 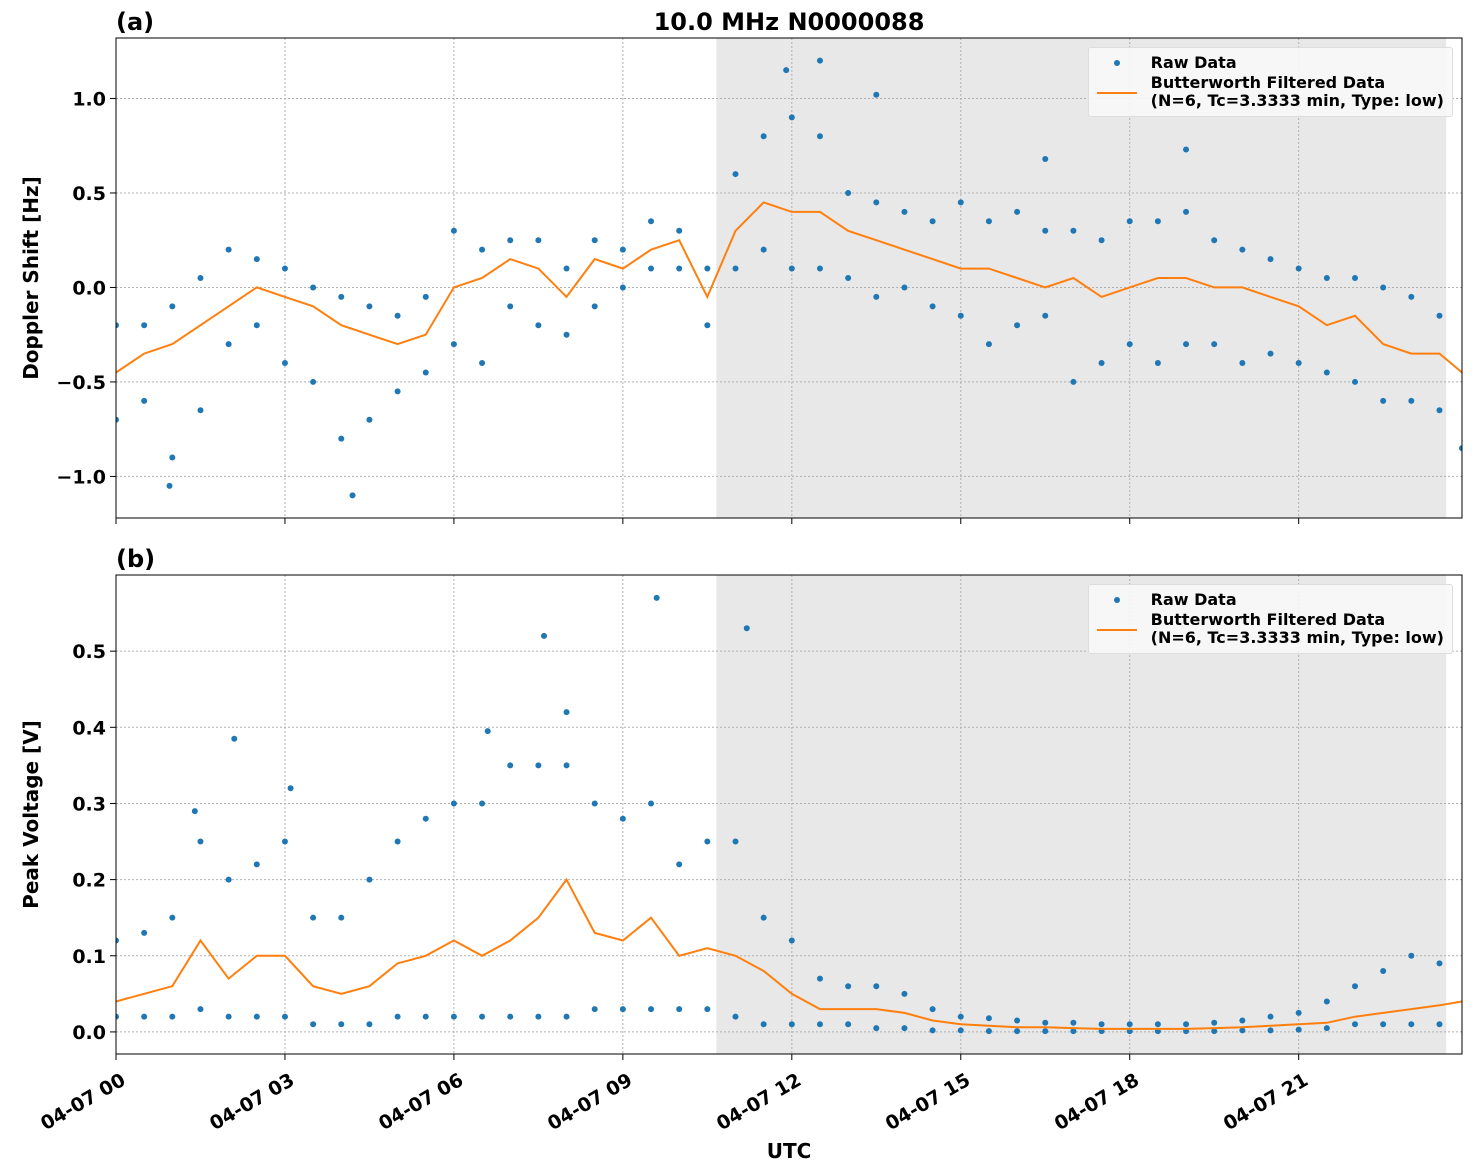 I want to click on x-tick-label: 04-07 09, so click(x=590, y=1102).